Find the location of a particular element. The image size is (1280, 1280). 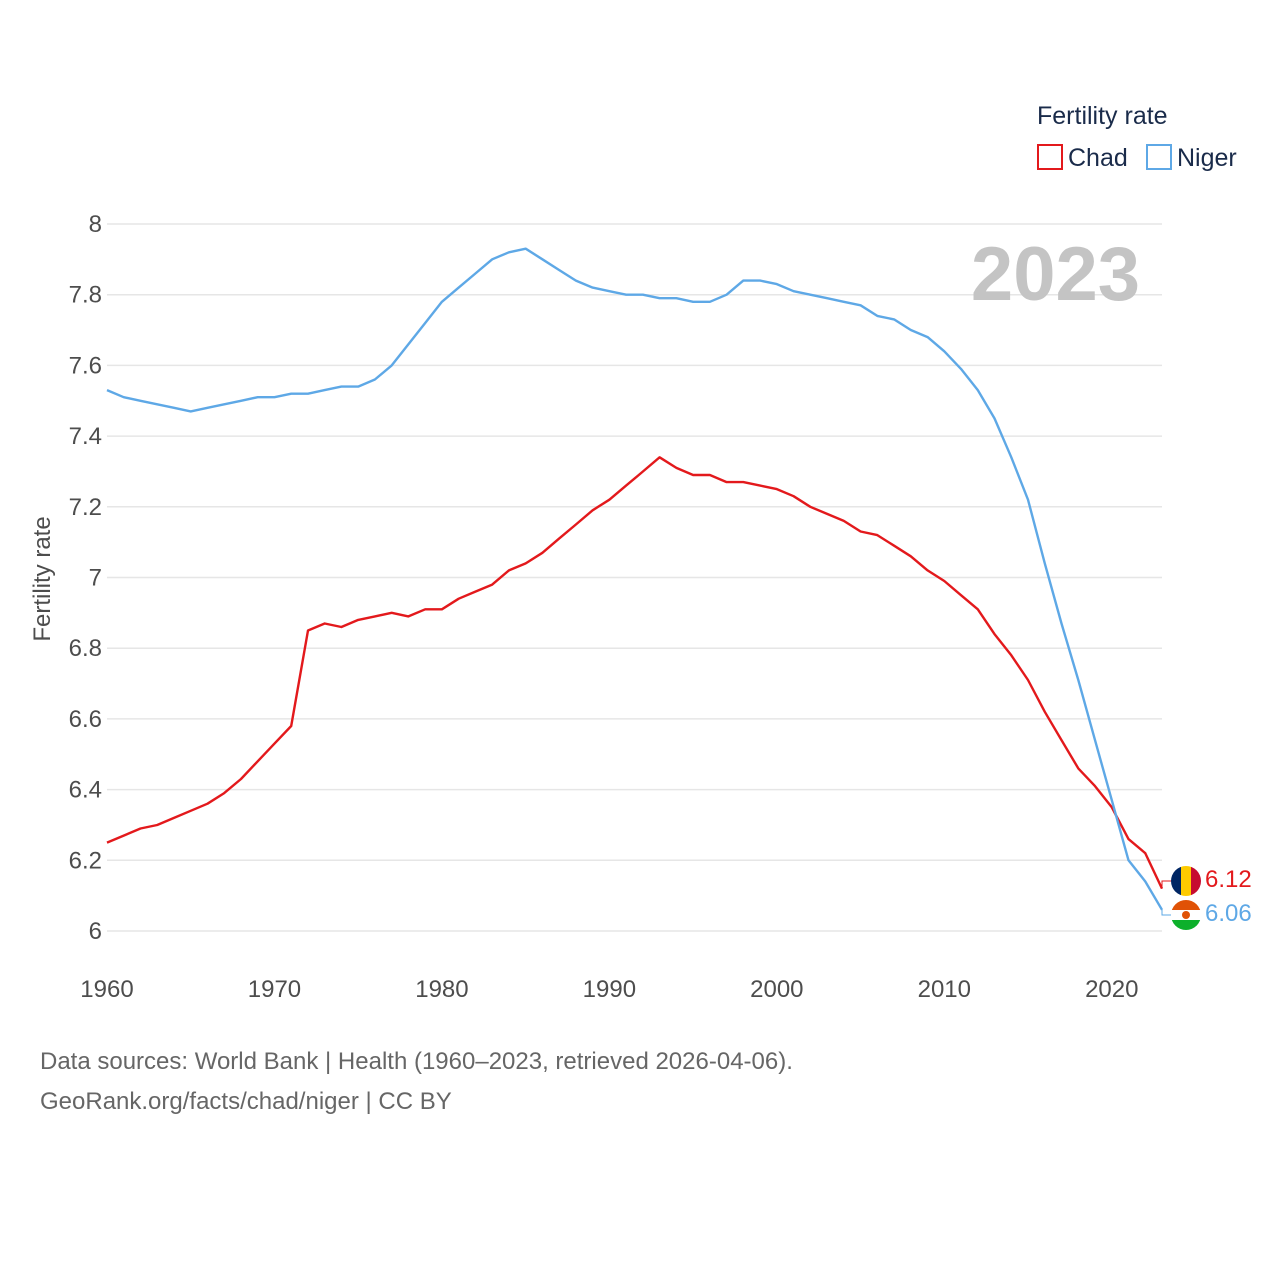

x-tick-label: 1980 is located at coordinates (441, 989).